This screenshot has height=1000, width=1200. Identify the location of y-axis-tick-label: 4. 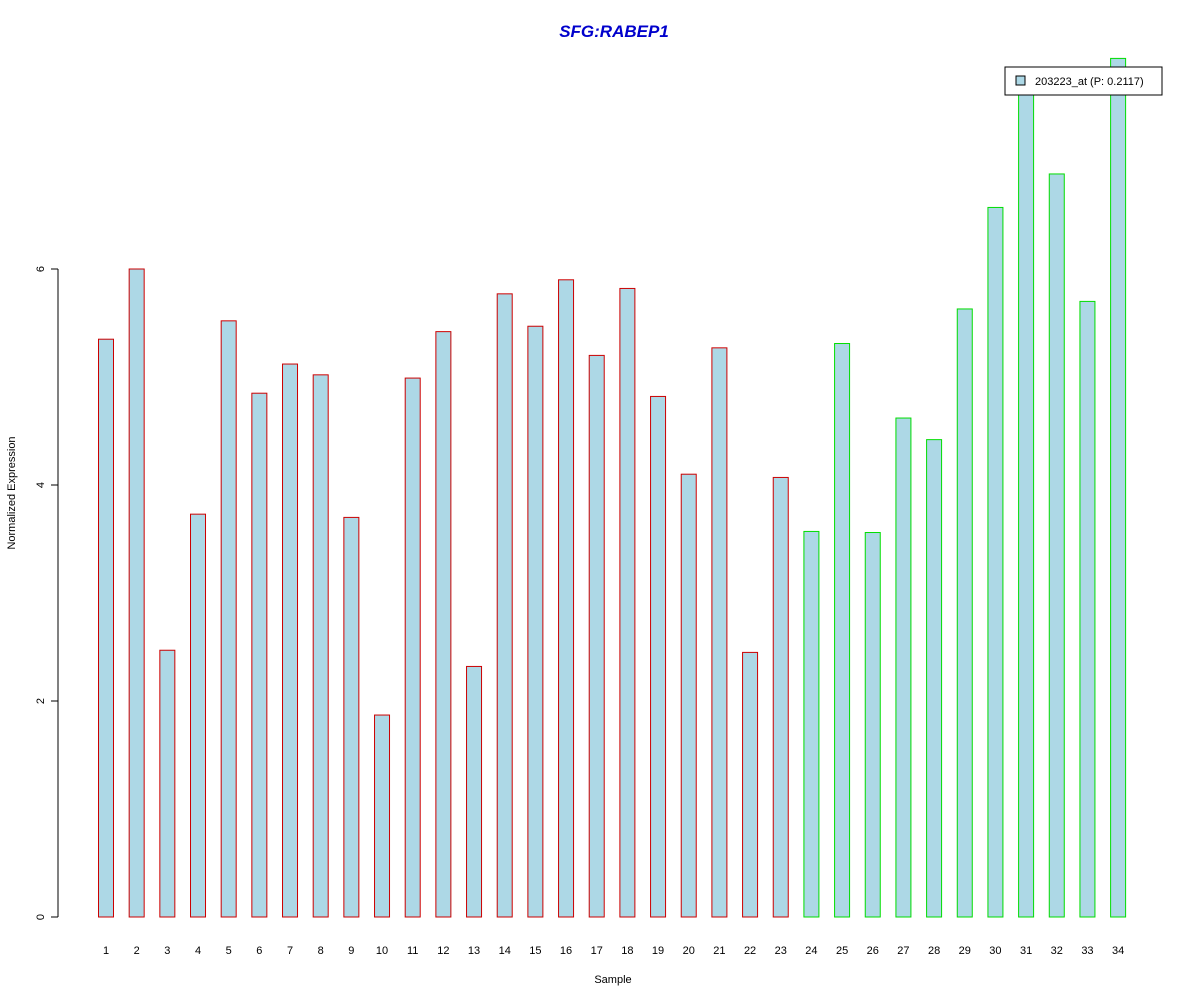
(41, 485).